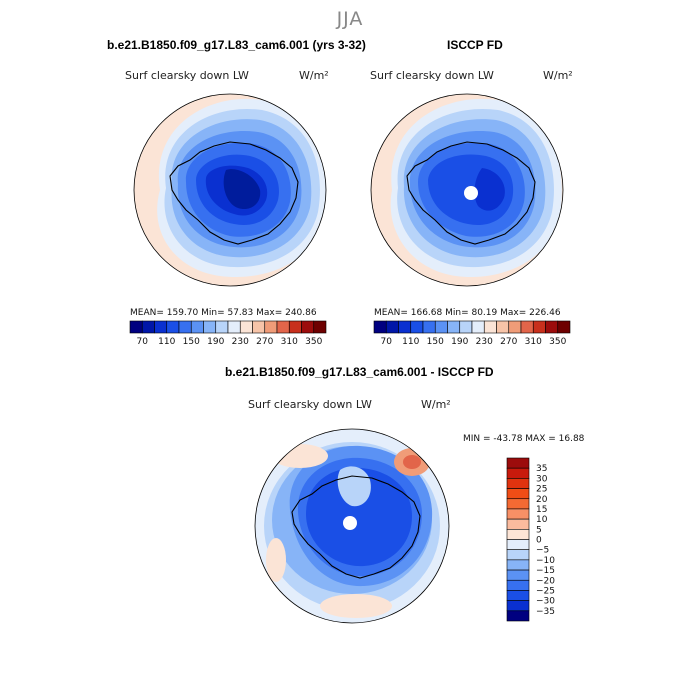 This screenshot has width=700, height=700. I want to click on panel3-antarctica-coastline, so click(356, 527).